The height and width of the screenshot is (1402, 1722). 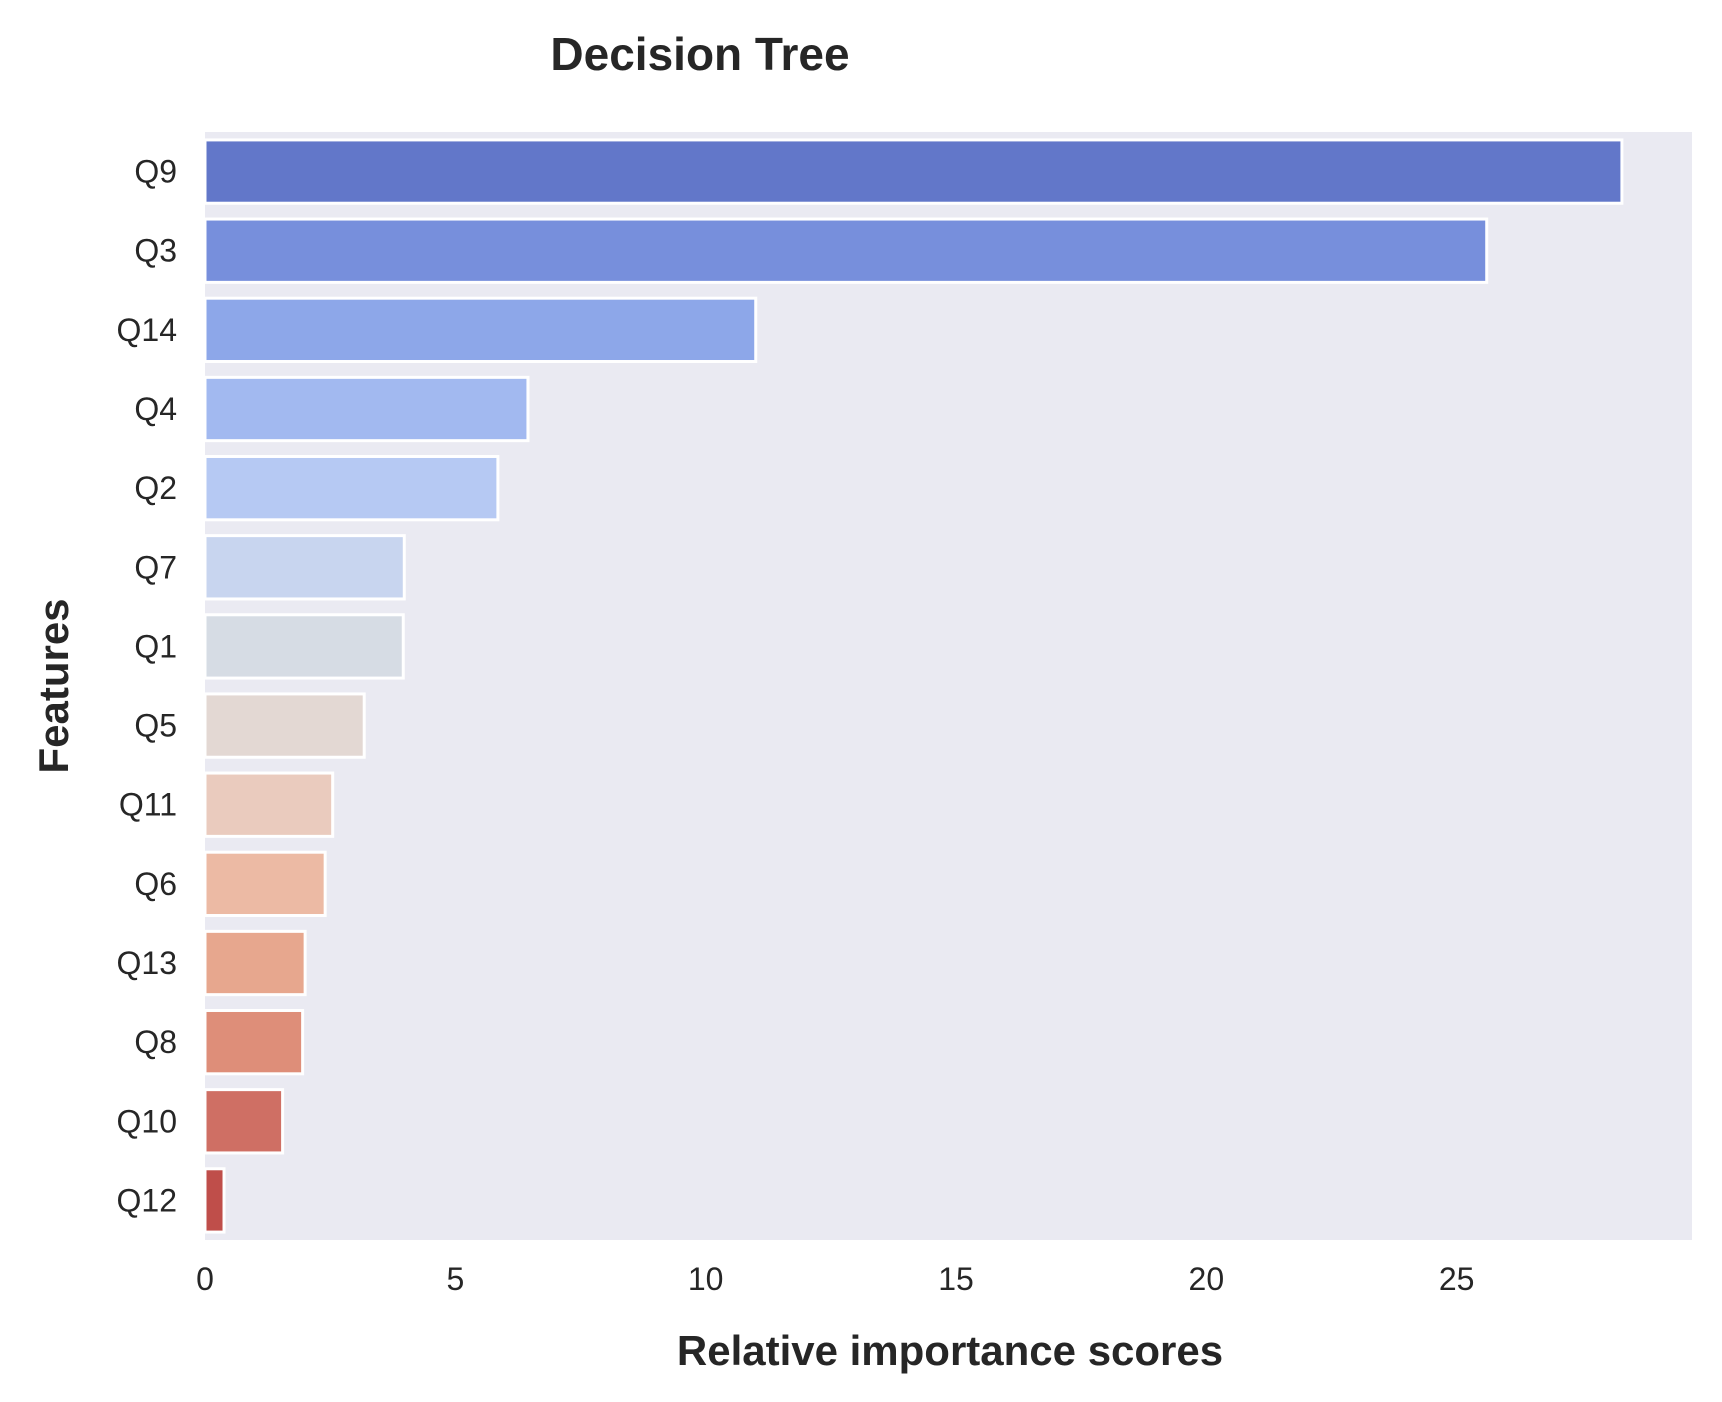 What do you see at coordinates (706, 1279) in the screenshot?
I see `x-tick-label: 10` at bounding box center [706, 1279].